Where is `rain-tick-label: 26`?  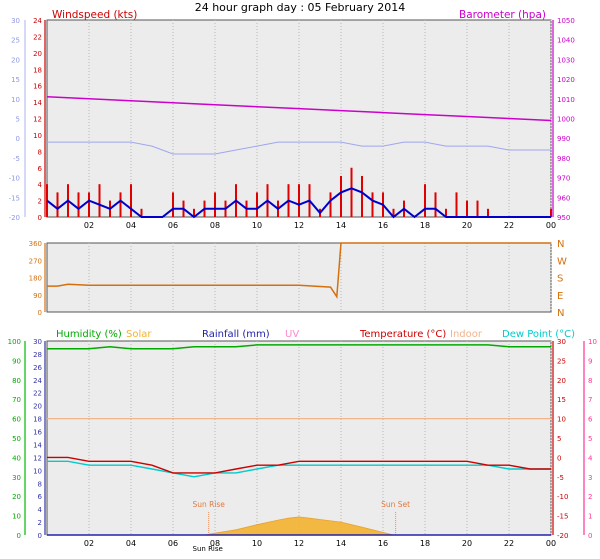 rain-tick-label: 26 is located at coordinates (37, 368).